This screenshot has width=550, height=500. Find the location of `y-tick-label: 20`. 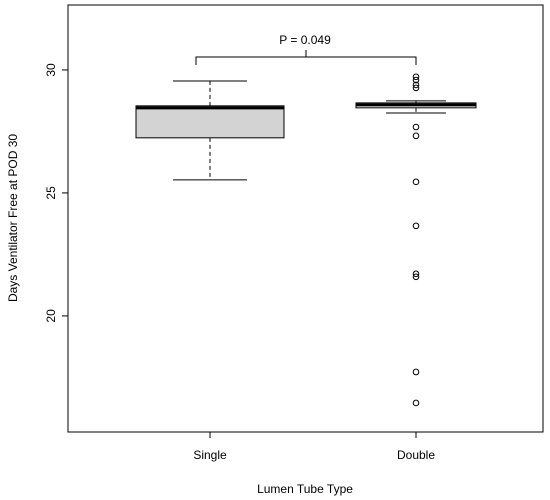

y-tick-label: 20 is located at coordinates (51, 316).